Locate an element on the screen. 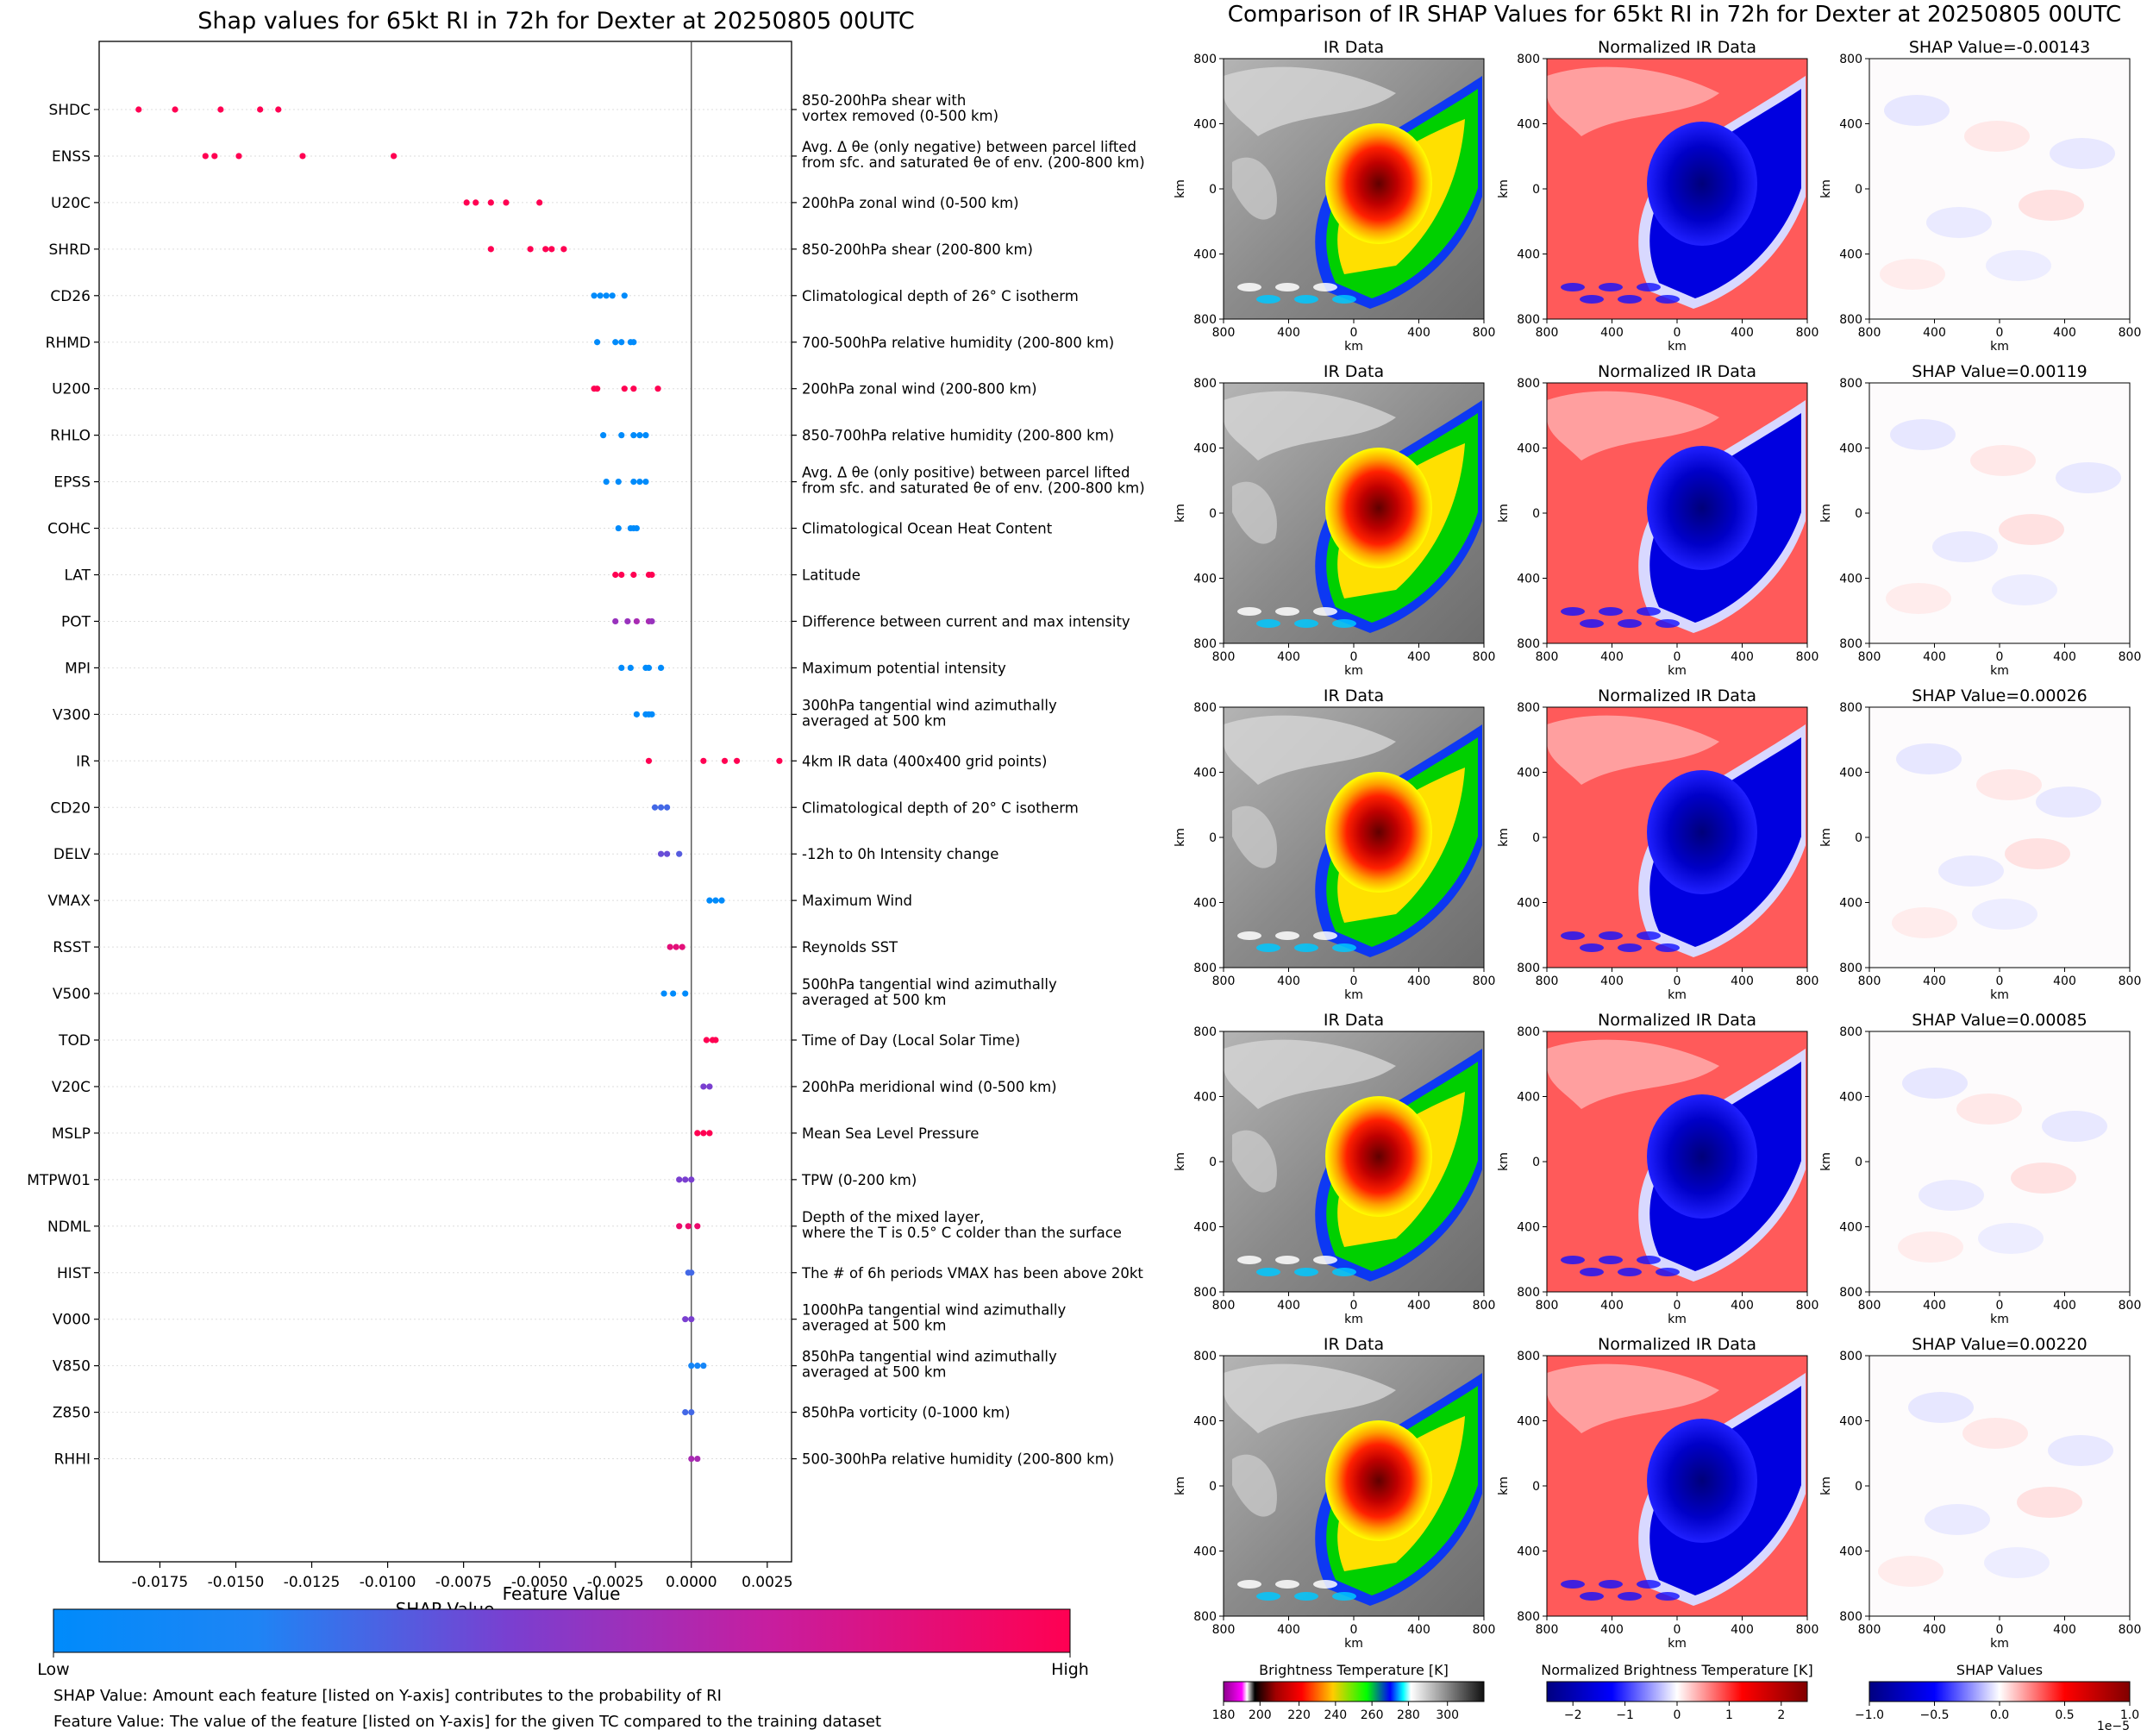 The height and width of the screenshot is (1736, 2147). feature-label-ir: IR is located at coordinates (83, 761).